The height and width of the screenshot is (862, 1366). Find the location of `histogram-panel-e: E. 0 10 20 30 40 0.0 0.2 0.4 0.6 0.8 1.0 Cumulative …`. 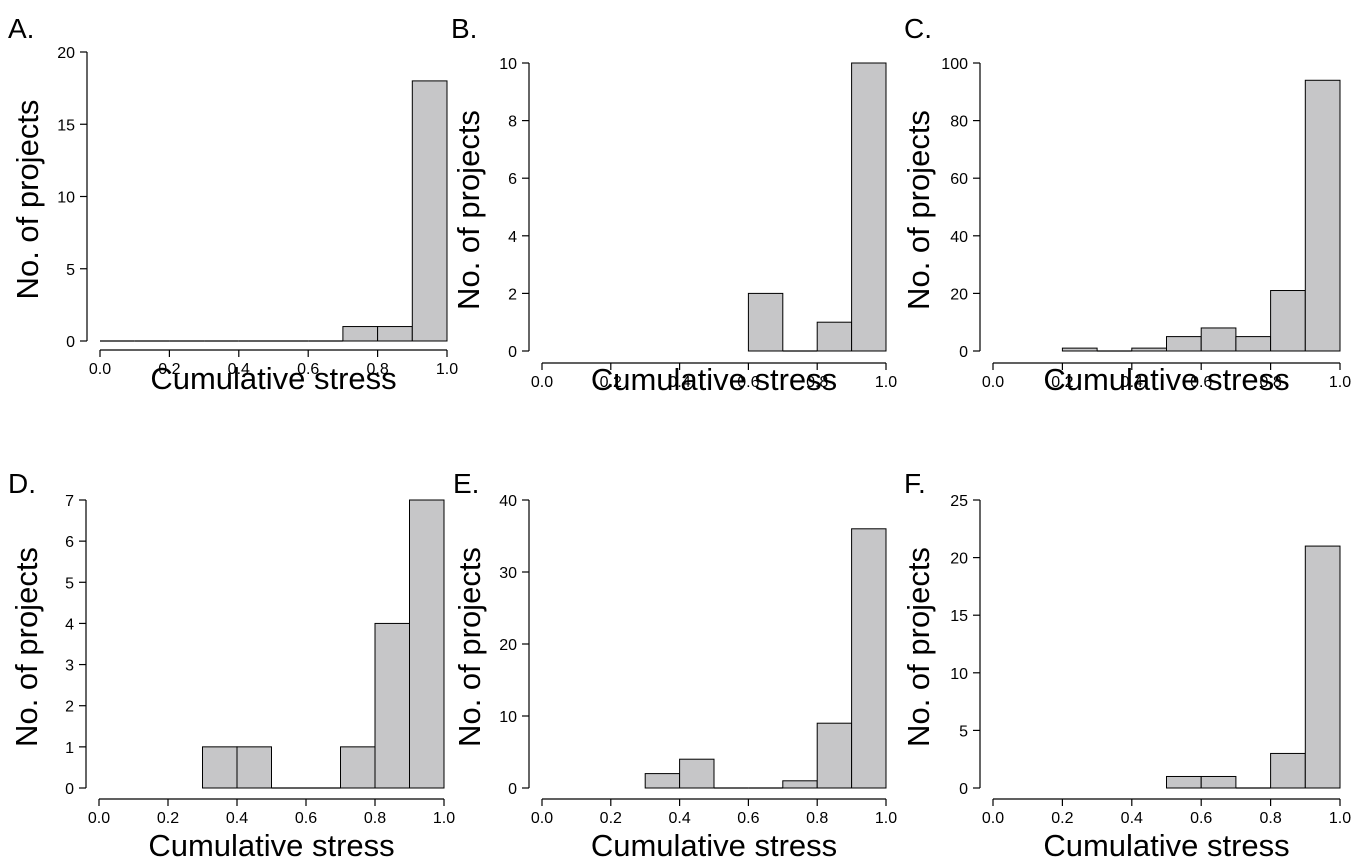

histogram-panel-e: E. 0 10 20 30 40 0.0 0.2 0.4 0.6 0.8 1.0 Cumulative … is located at coordinates (674, 665).